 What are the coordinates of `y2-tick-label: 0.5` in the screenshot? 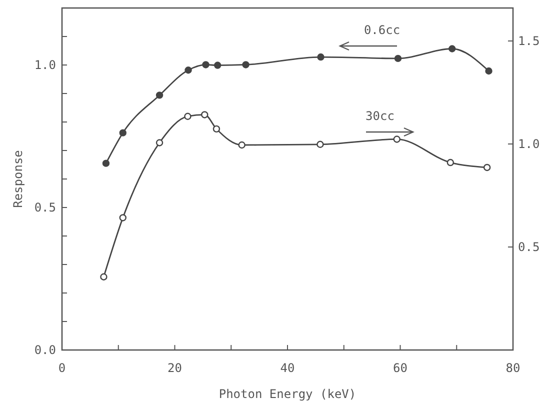 It's located at (529, 247).